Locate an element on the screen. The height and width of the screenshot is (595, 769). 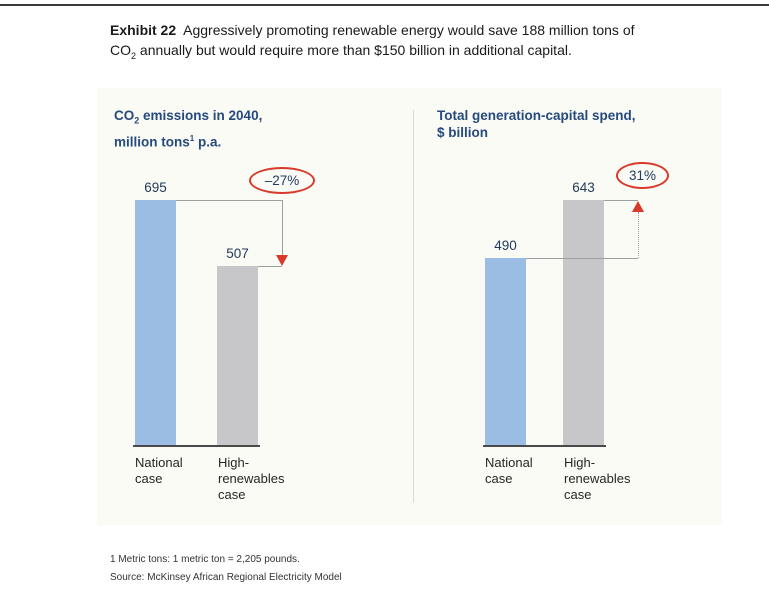
percent-change-ellipse: –27% is located at coordinates (282, 180).